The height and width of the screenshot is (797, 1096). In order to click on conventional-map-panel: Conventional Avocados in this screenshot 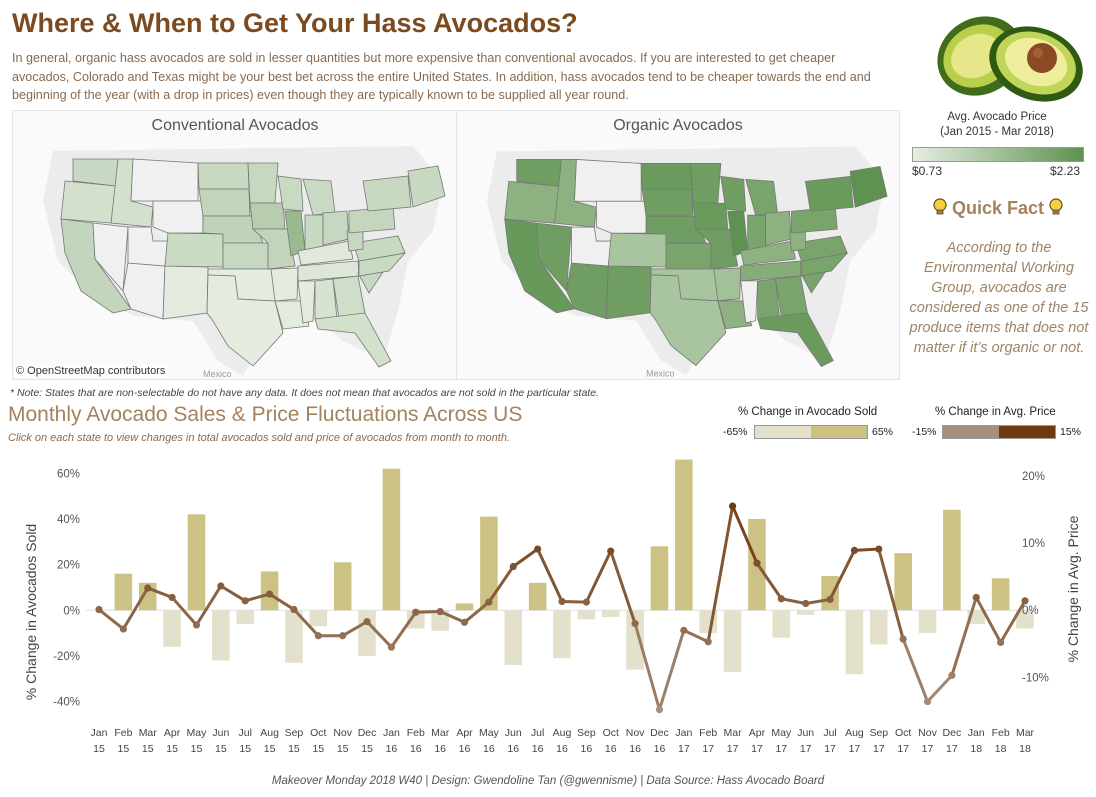, I will do `click(235, 245)`.